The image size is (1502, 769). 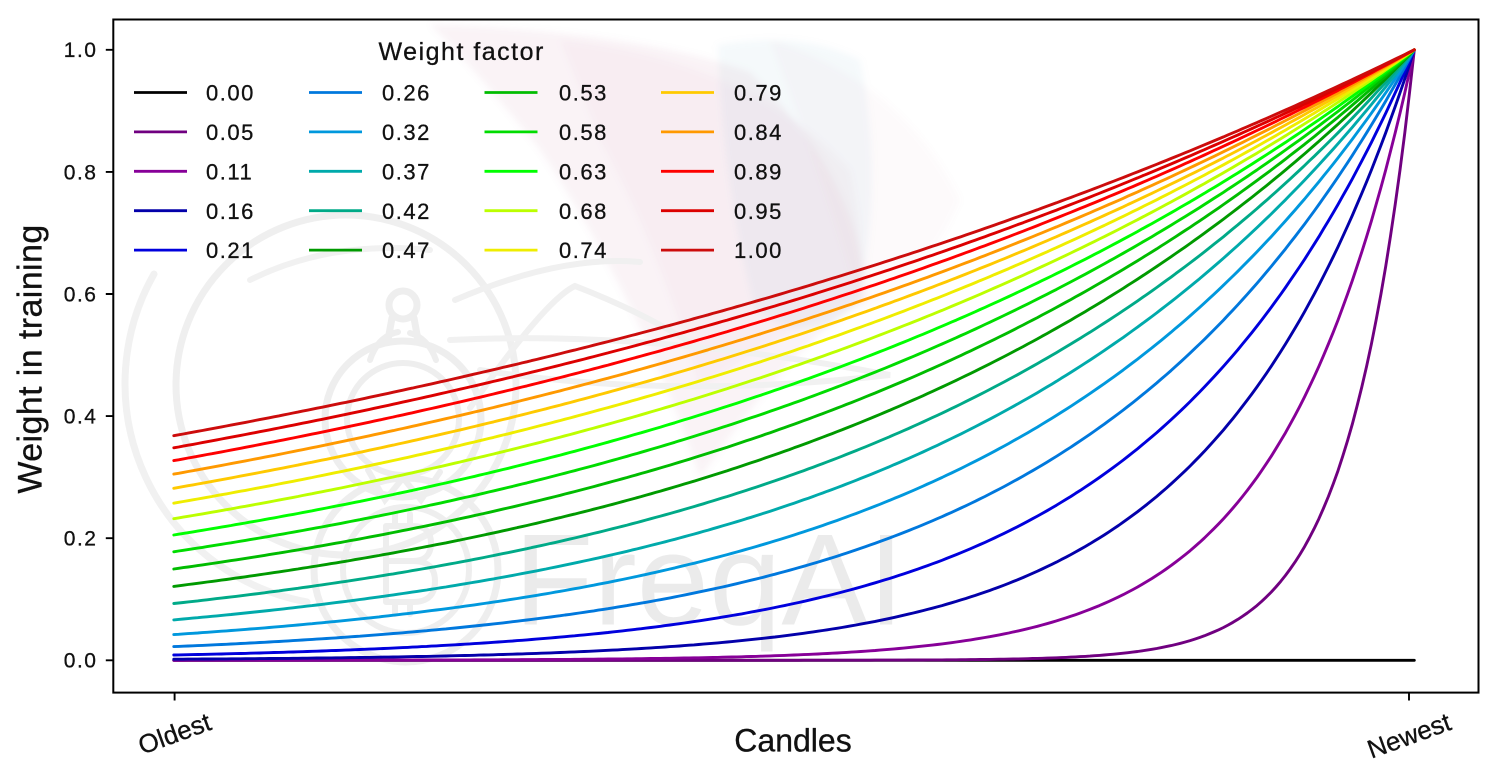 What do you see at coordinates (81, 417) in the screenshot?
I see `svg-text: 0.4` at bounding box center [81, 417].